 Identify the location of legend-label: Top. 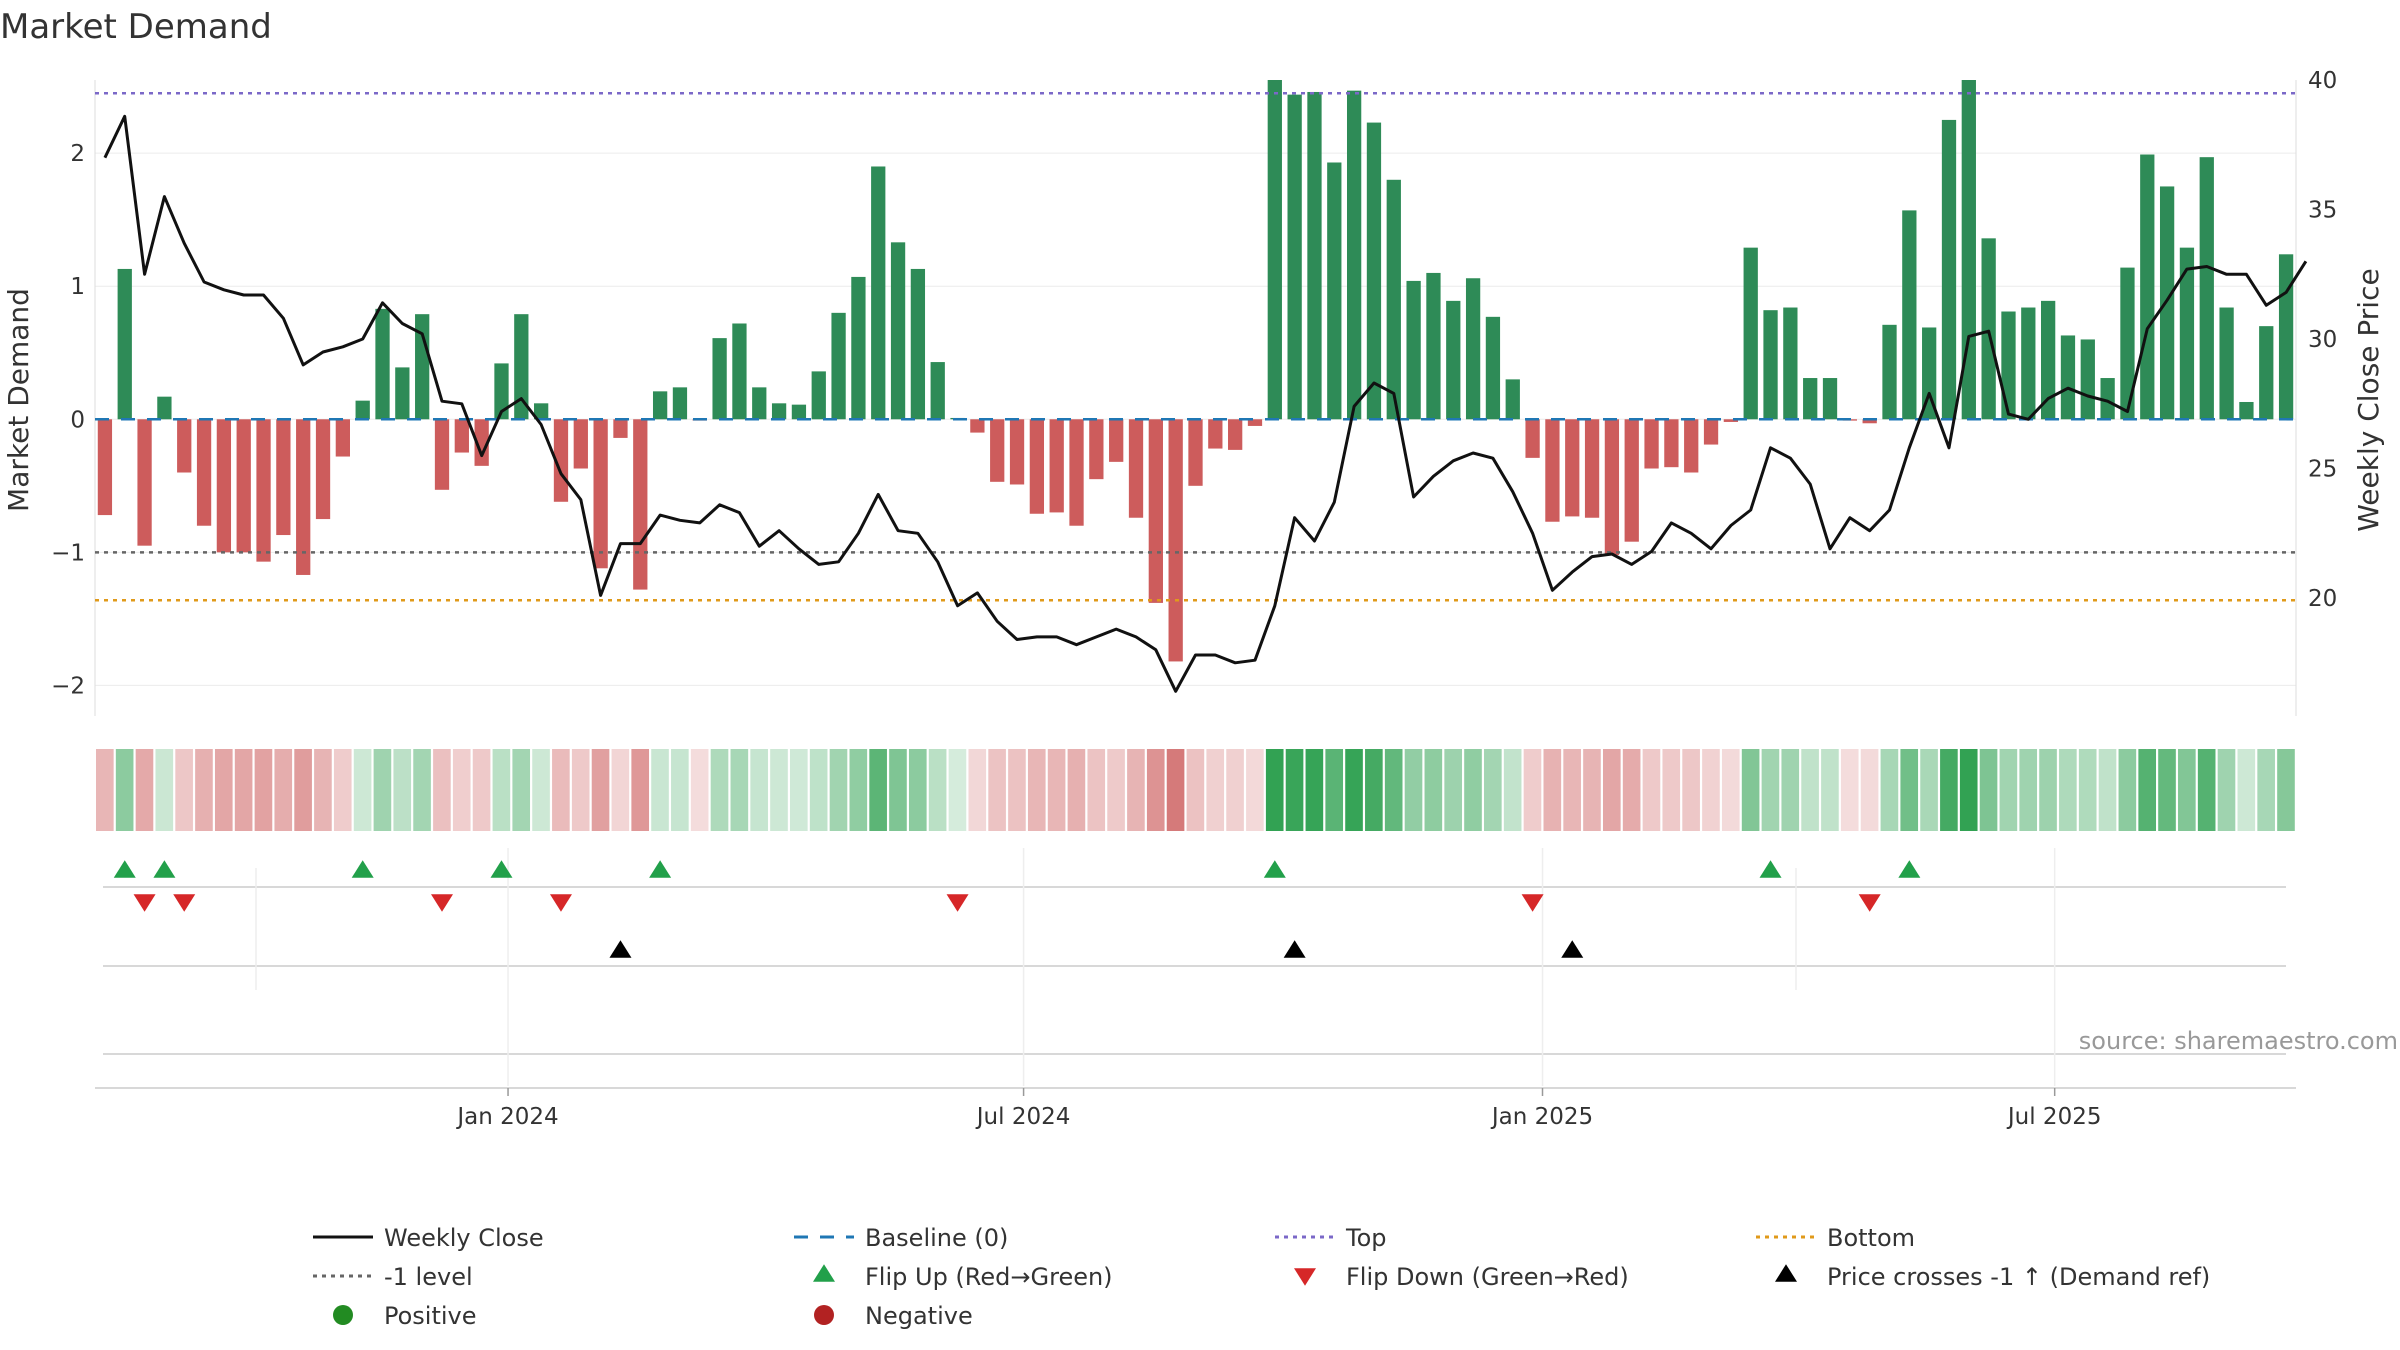
(1366, 1238).